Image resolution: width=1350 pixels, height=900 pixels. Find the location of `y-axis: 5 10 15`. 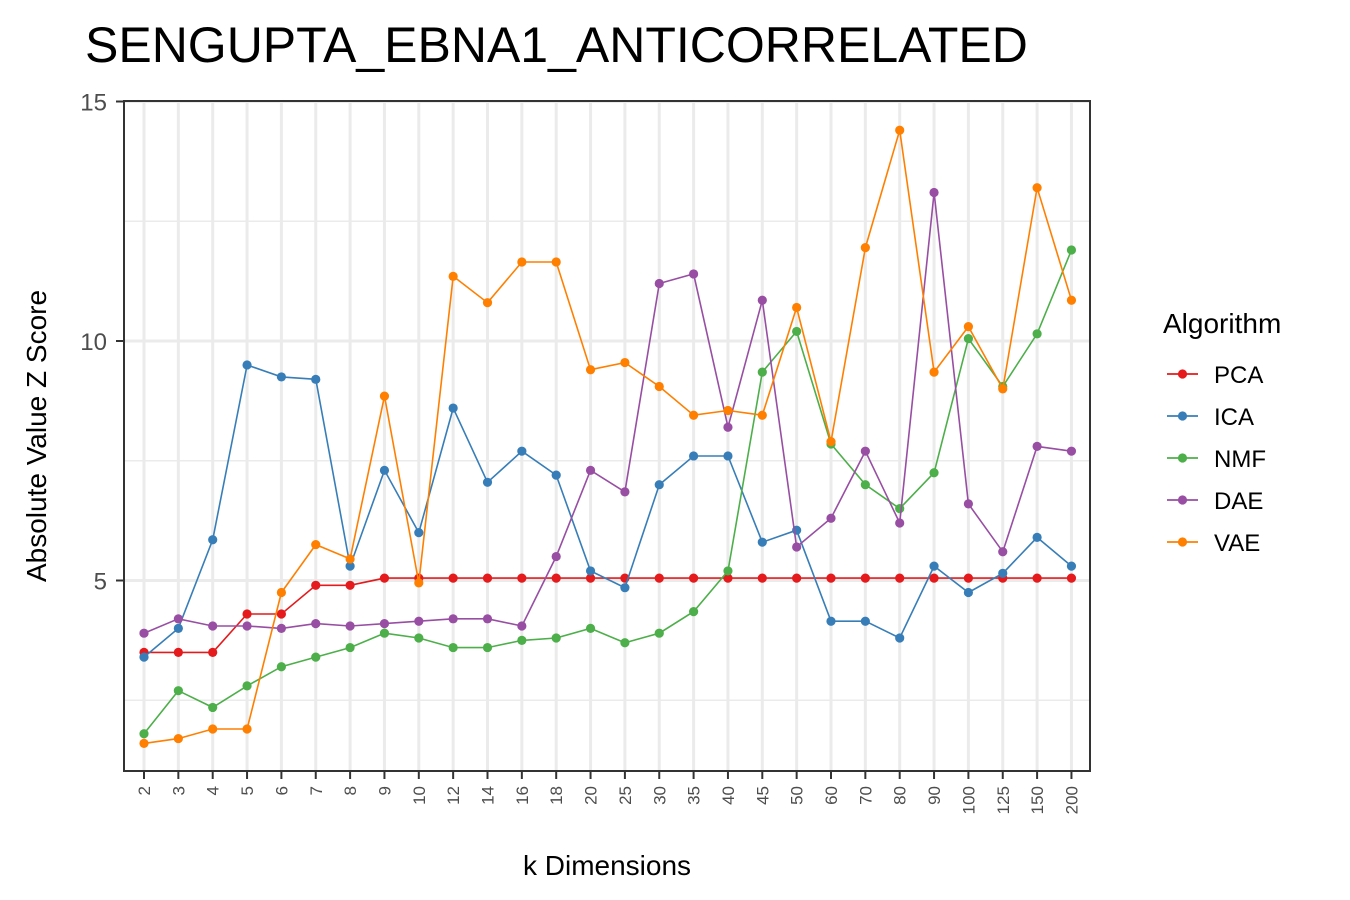

y-axis: 5 10 15 is located at coordinates (102, 343).